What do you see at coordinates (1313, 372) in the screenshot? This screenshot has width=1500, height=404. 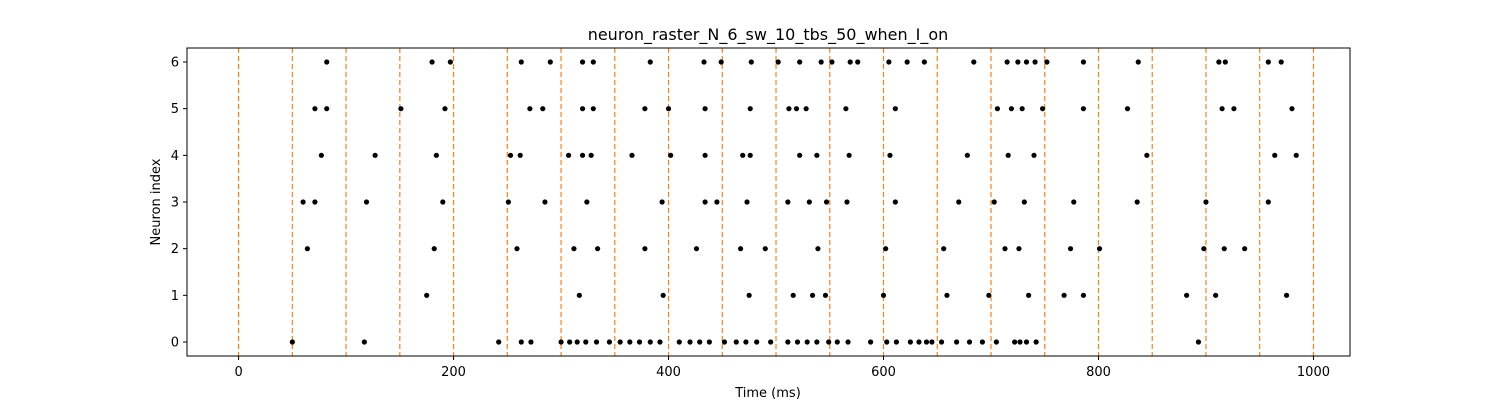 I see `x-tick-label: 1000` at bounding box center [1313, 372].